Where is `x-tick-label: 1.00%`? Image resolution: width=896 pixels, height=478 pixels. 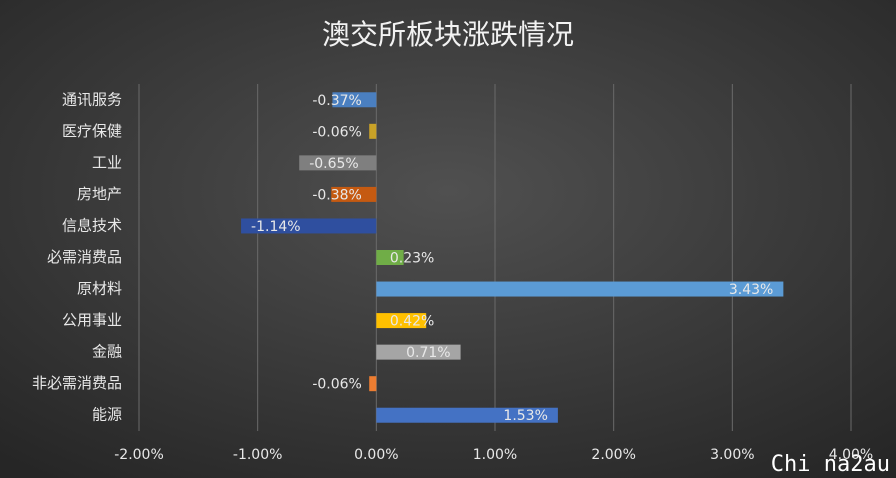 x-tick-label: 1.00% is located at coordinates (495, 455).